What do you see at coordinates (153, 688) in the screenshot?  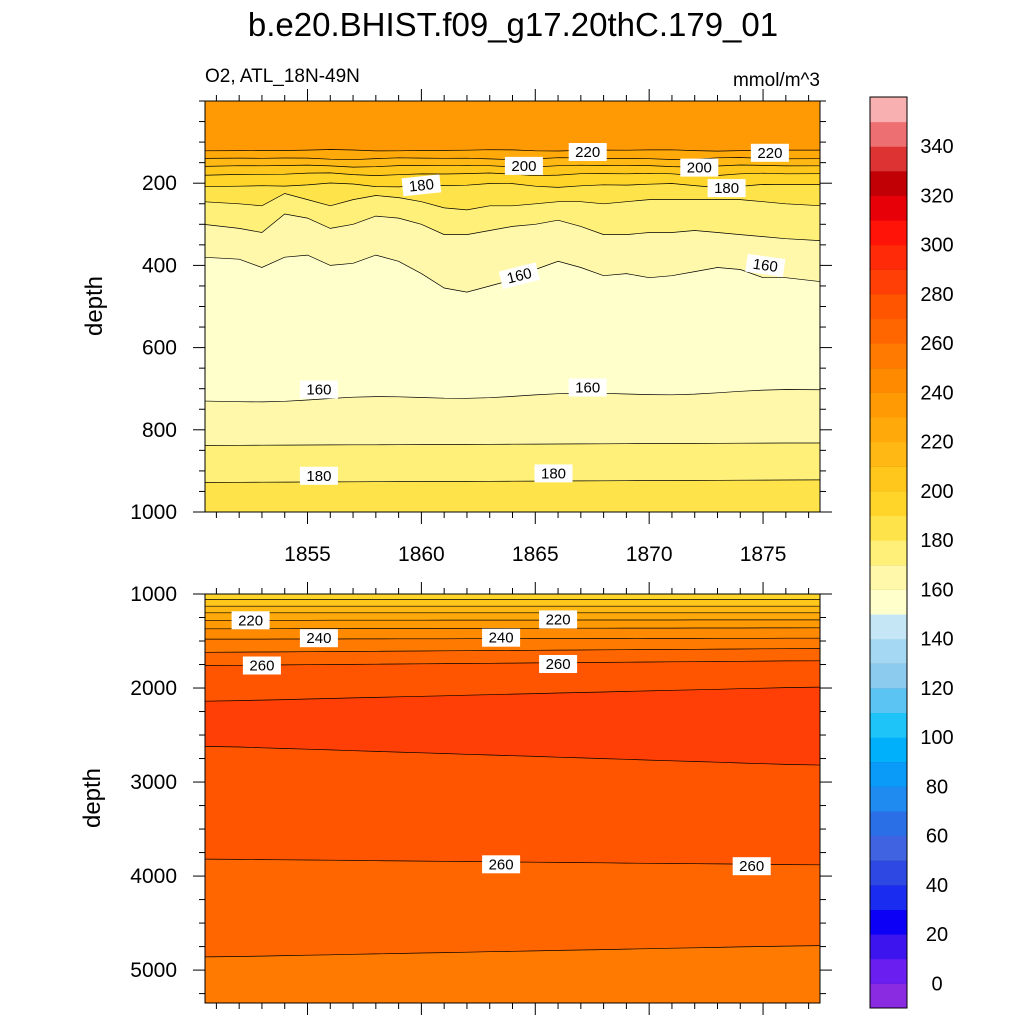 I see `y-tick-label: 2000` at bounding box center [153, 688].